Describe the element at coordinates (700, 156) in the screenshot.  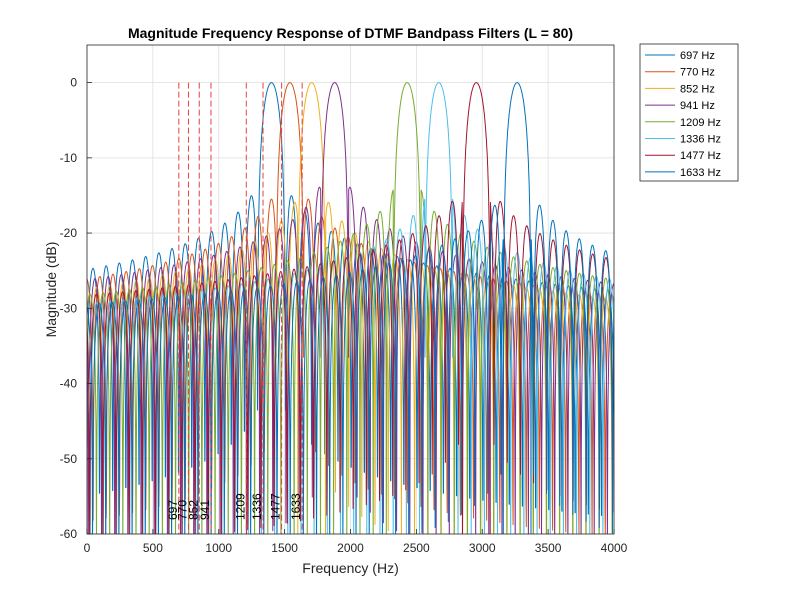
I see `legend-label: 1477 Hz` at that location.